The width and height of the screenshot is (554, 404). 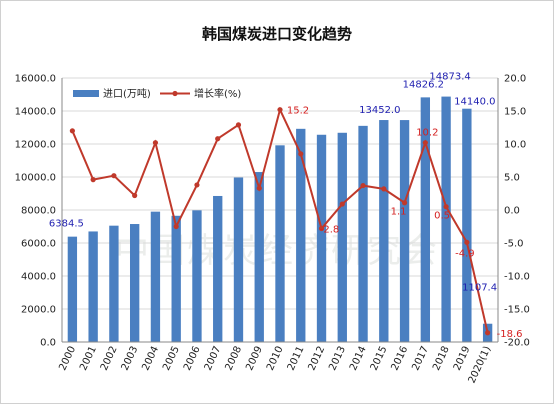 What do you see at coordinates (474, 102) in the screenshot?
I see `bar-value-label: 14140.0` at bounding box center [474, 102].